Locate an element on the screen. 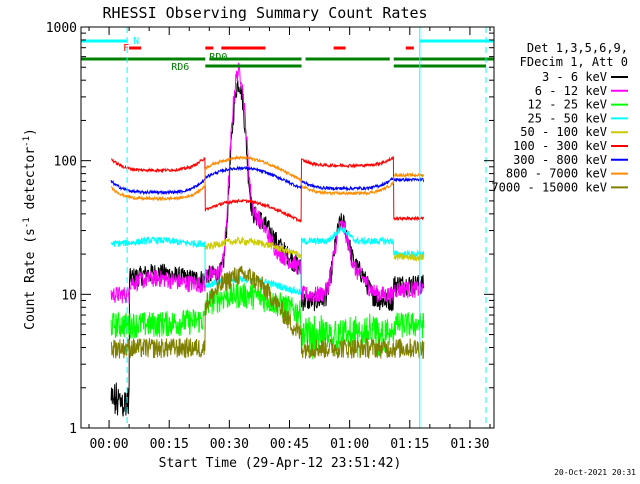 The image size is (640, 484). x-tick-label-2: 00:15 is located at coordinates (169, 444).